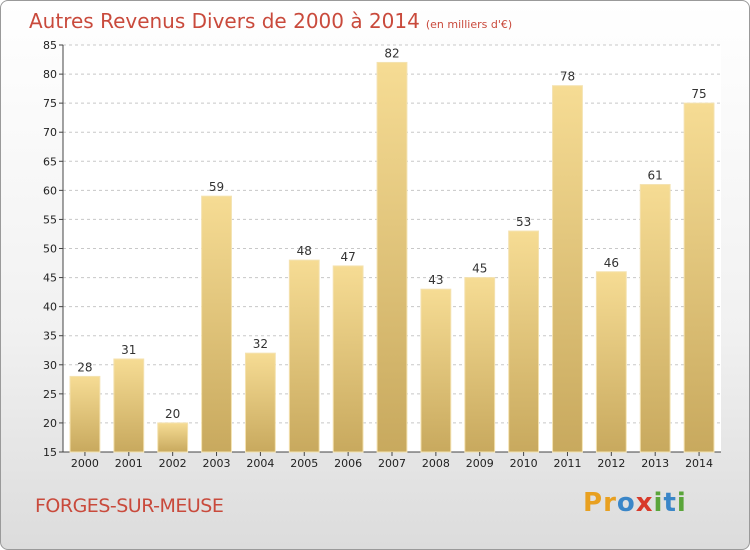 The width and height of the screenshot is (750, 550). Describe the element at coordinates (479, 269) in the screenshot. I see `bar-value-label: 45` at that location.